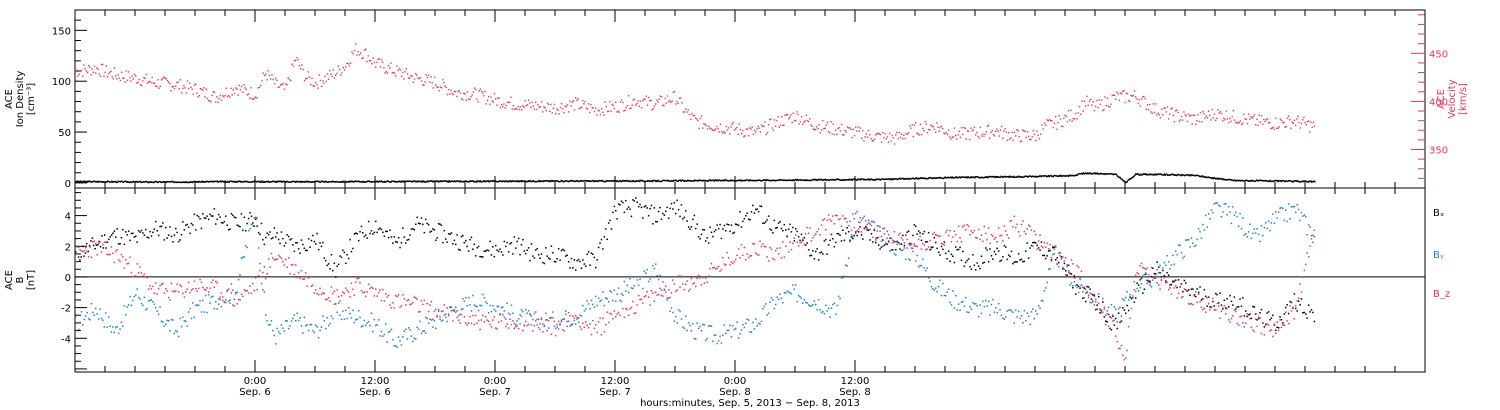  I want to click on bottom-left-axis-title-line: B, so click(20, 279).